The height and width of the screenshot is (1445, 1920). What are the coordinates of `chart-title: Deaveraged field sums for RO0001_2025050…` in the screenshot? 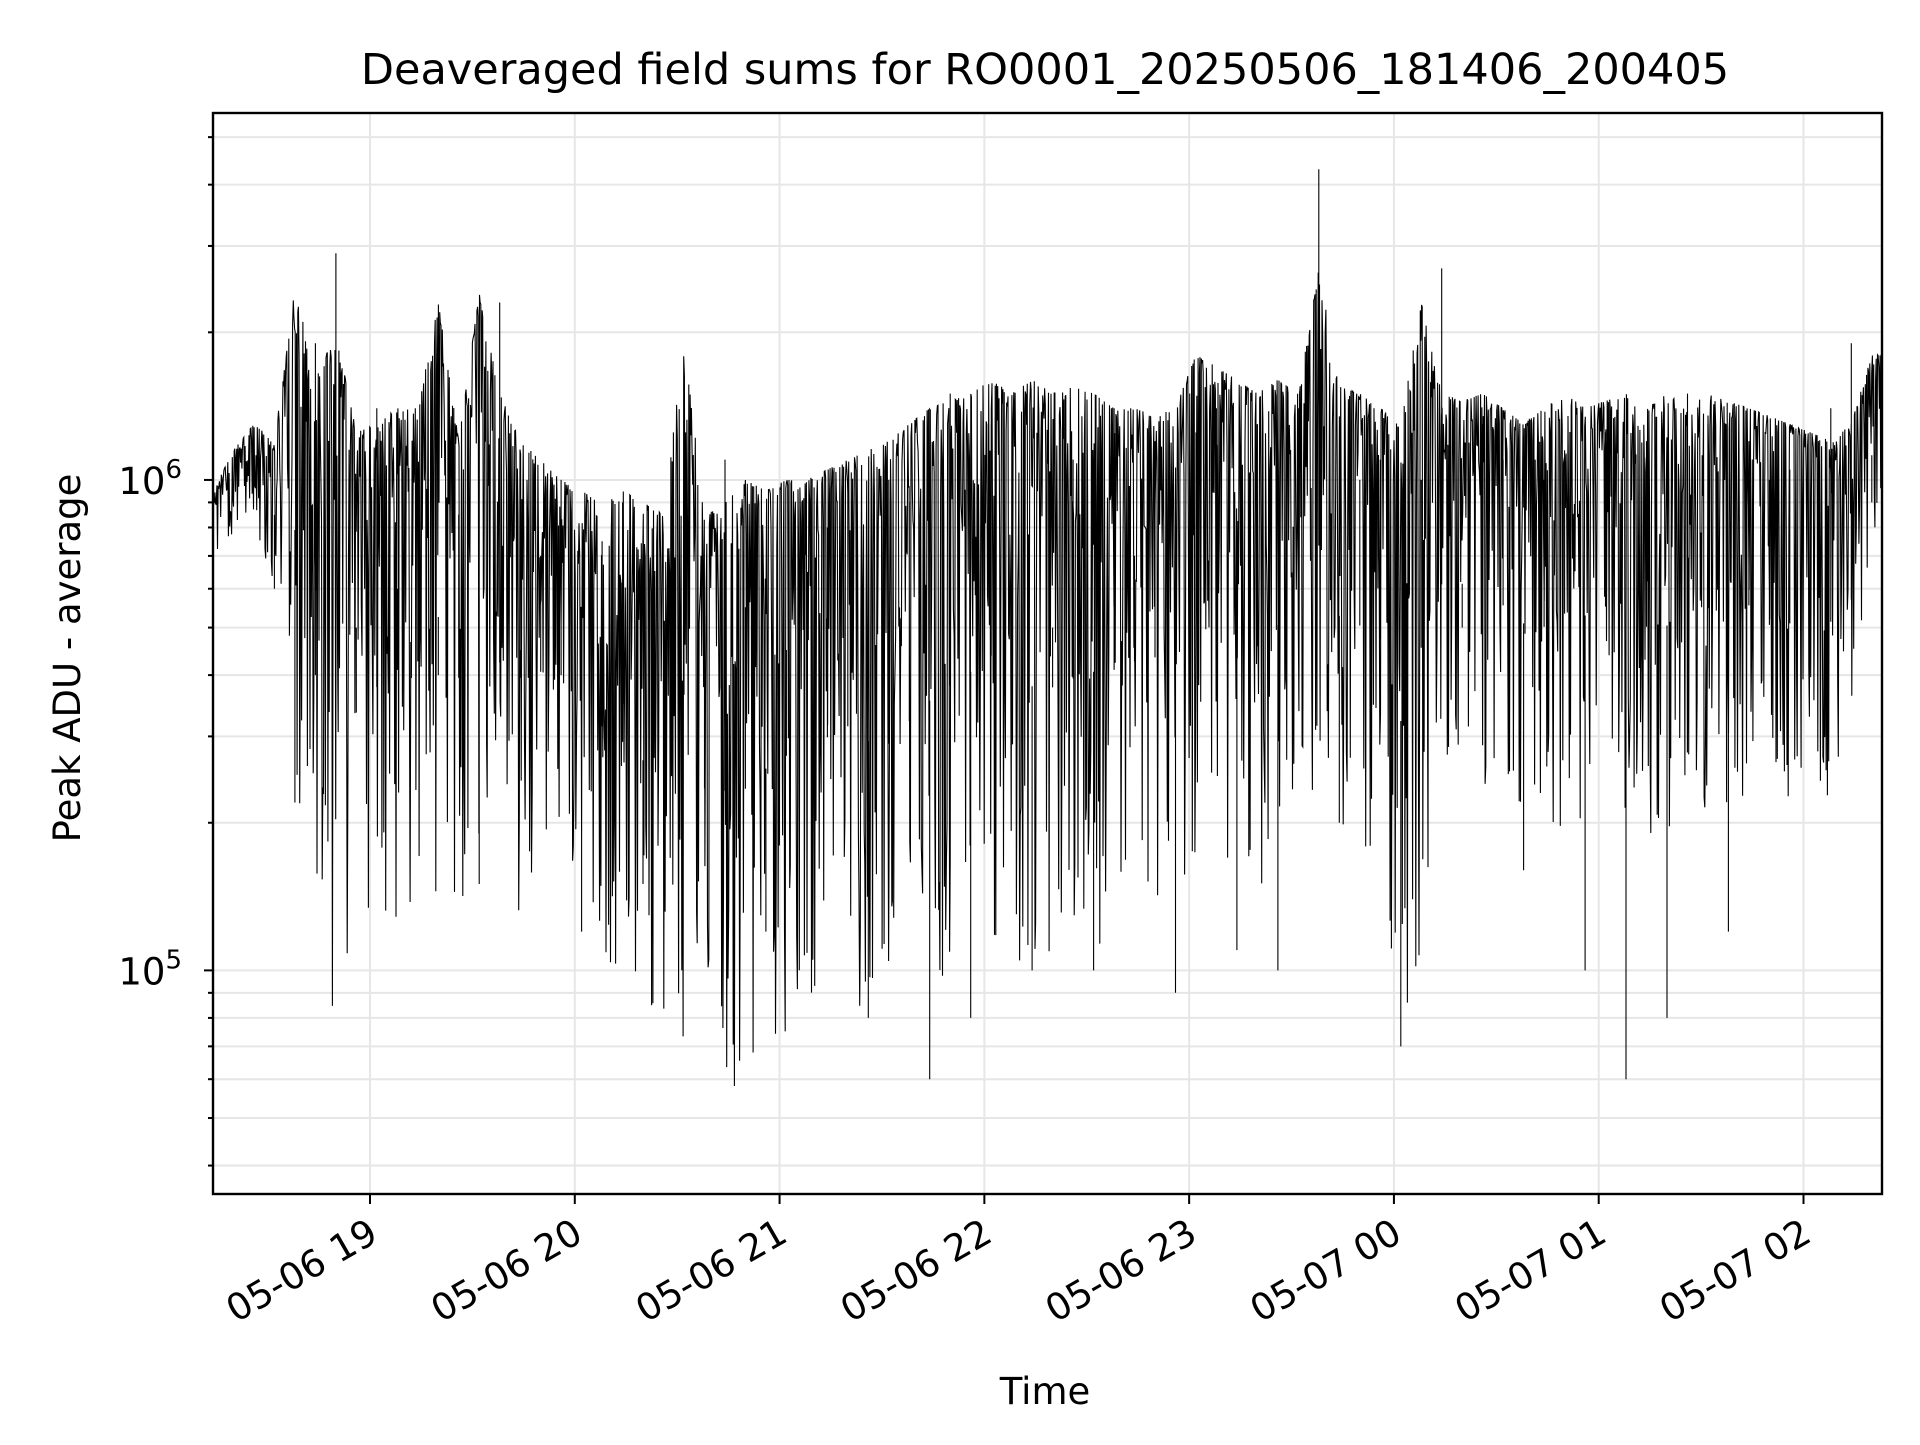 It's located at (1045, 70).